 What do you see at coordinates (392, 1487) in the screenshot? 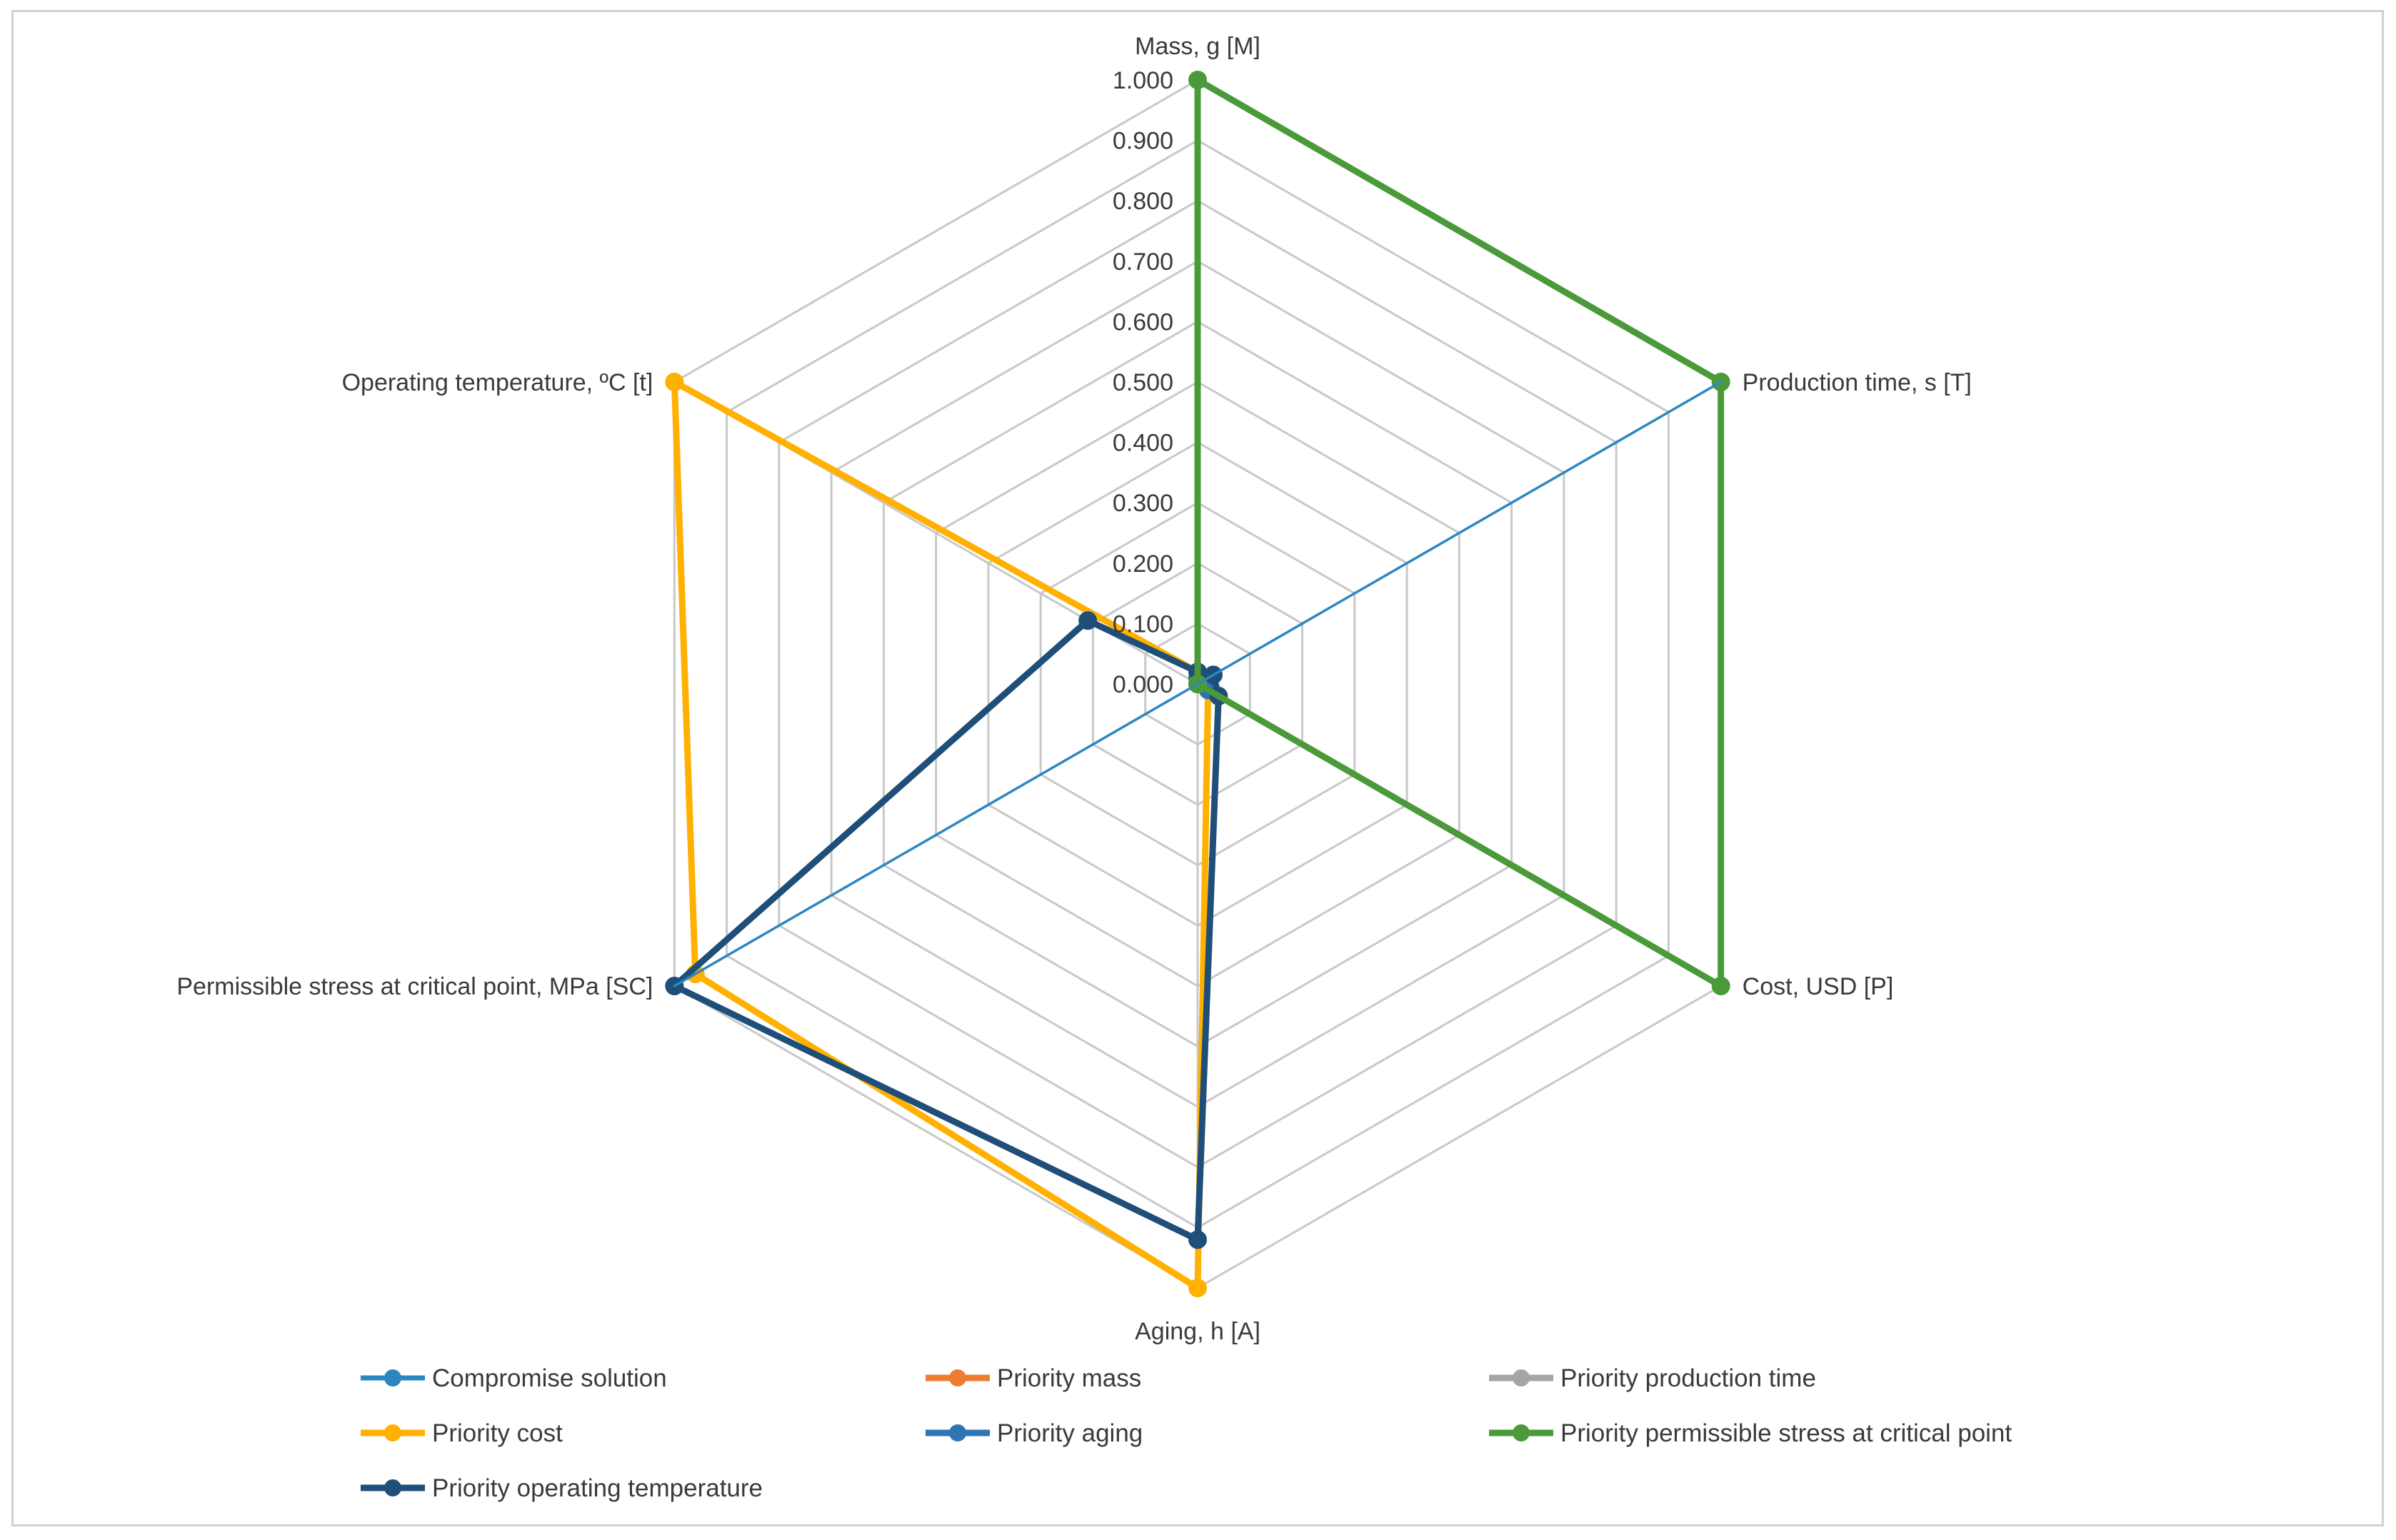
I see `legend-marker-priority-operating-temperature` at bounding box center [392, 1487].